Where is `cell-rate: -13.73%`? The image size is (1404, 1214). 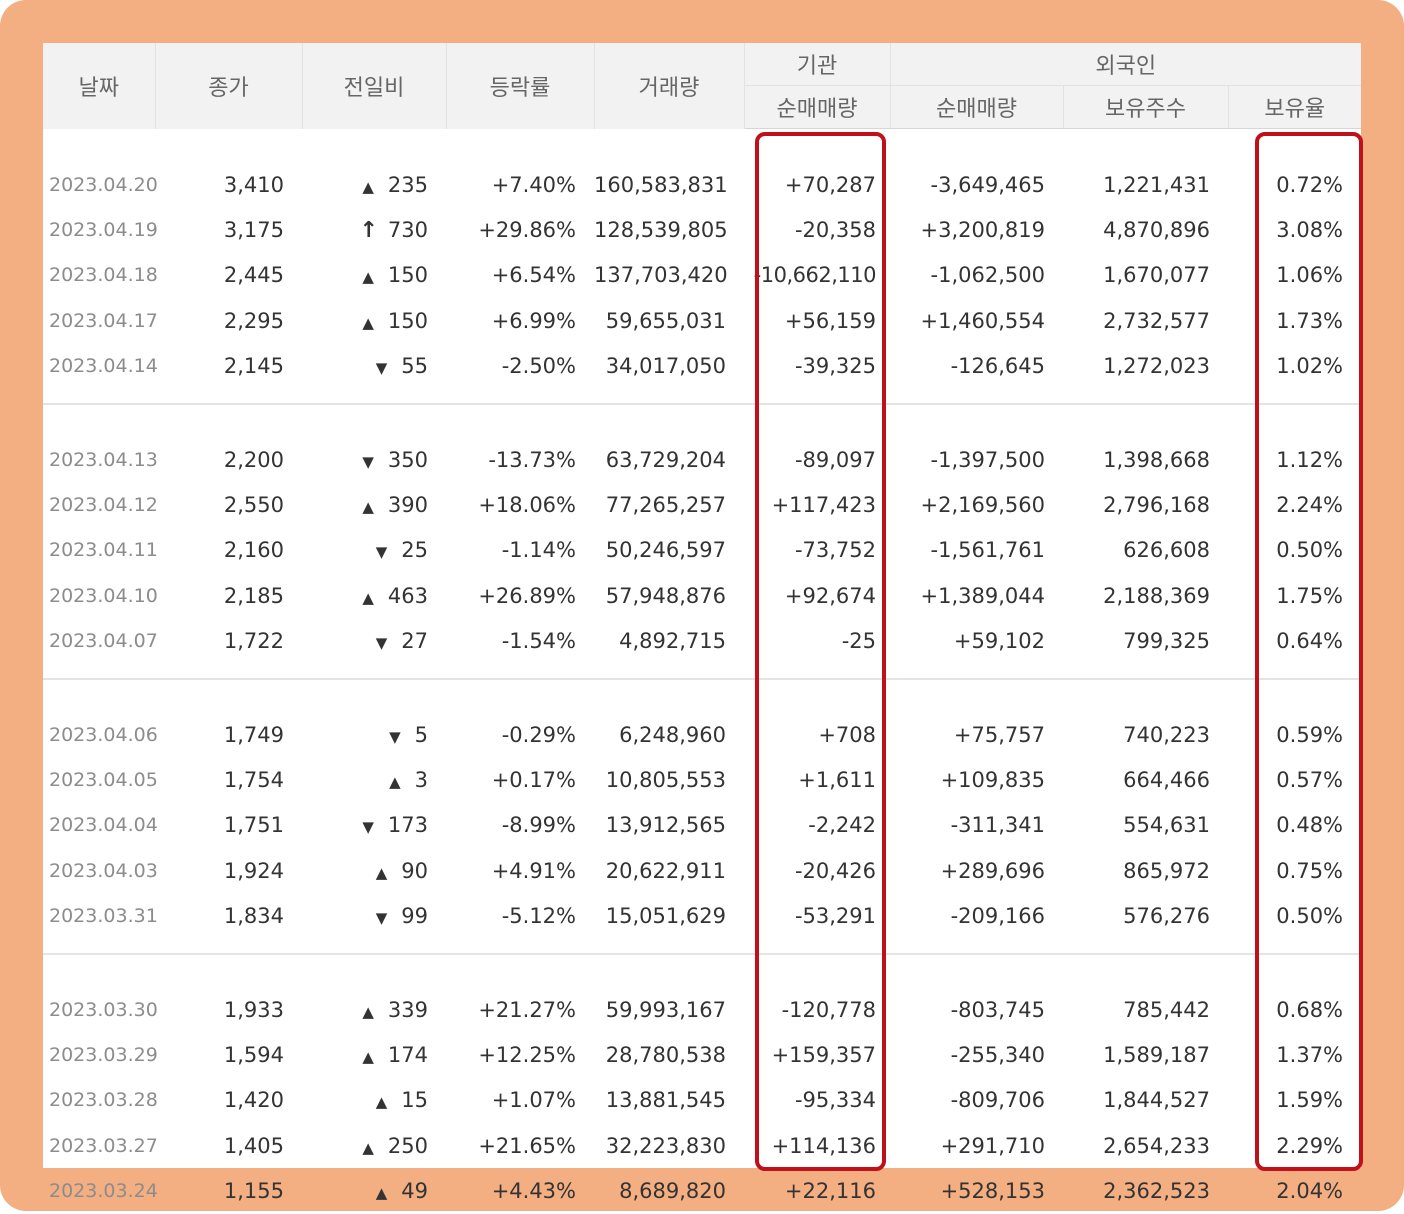 cell-rate: -13.73% is located at coordinates (532, 459).